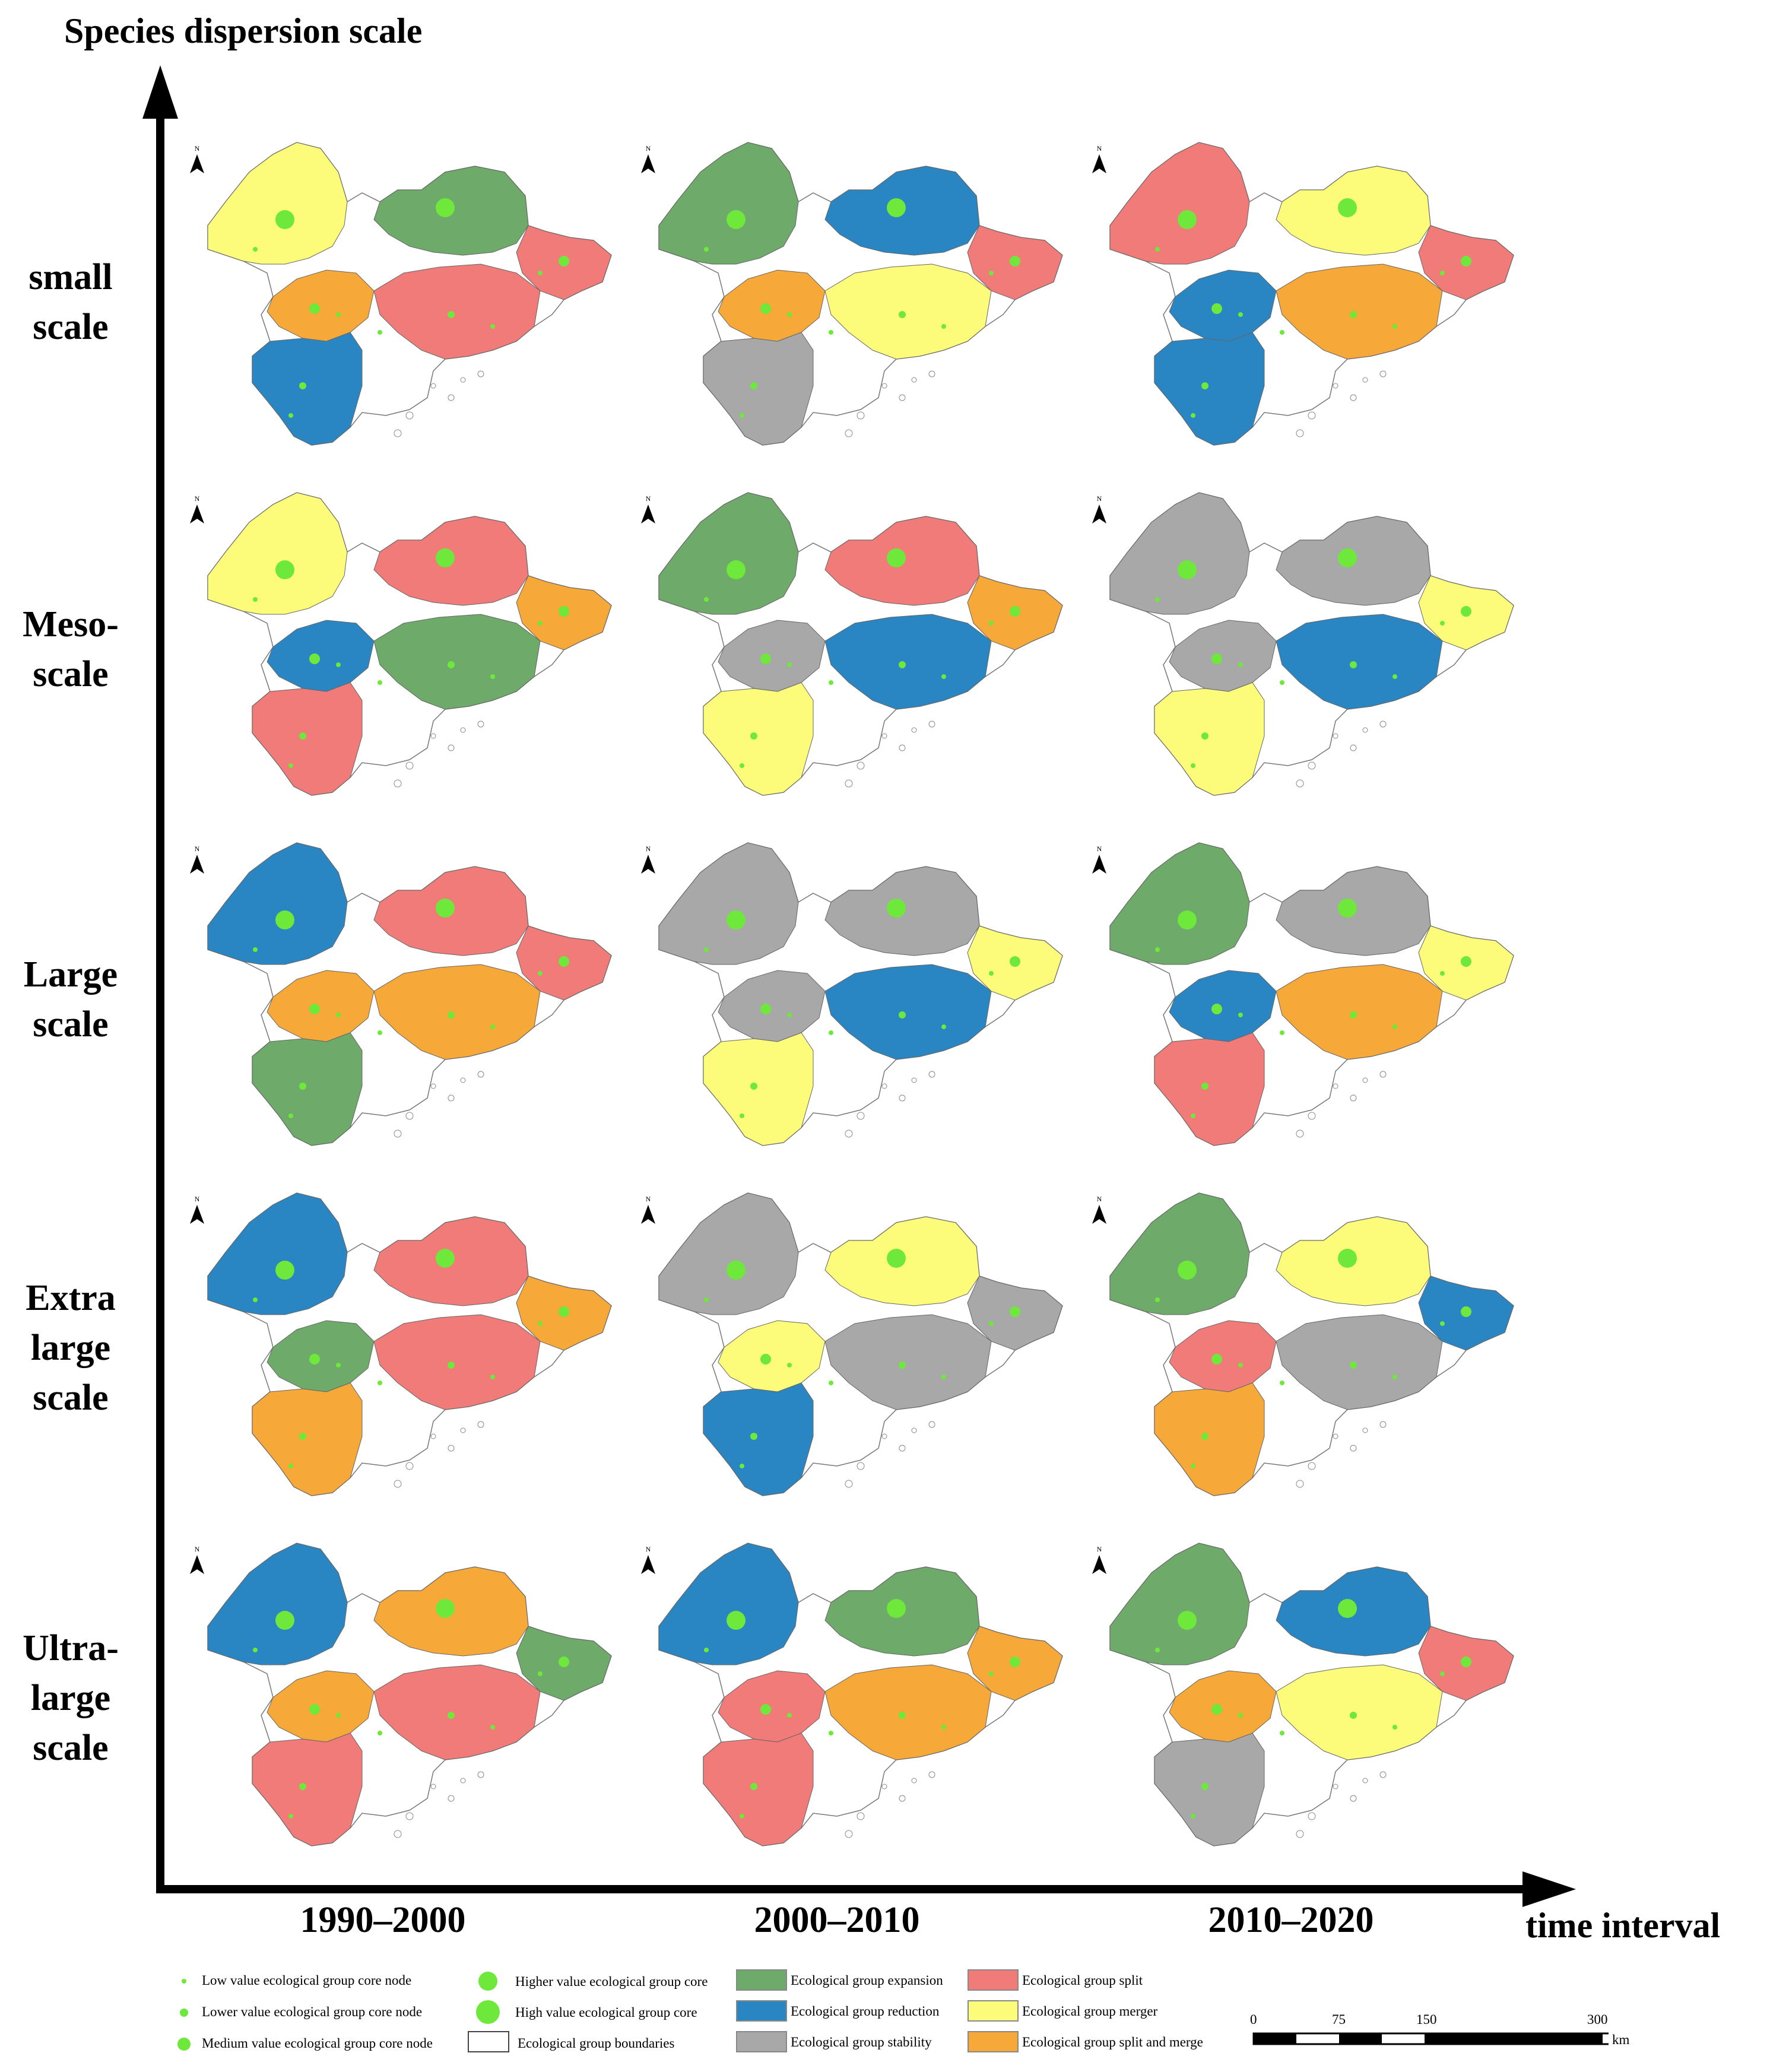  Describe the element at coordinates (1623, 1925) in the screenshot. I see `x-axis-title: time interval` at that location.